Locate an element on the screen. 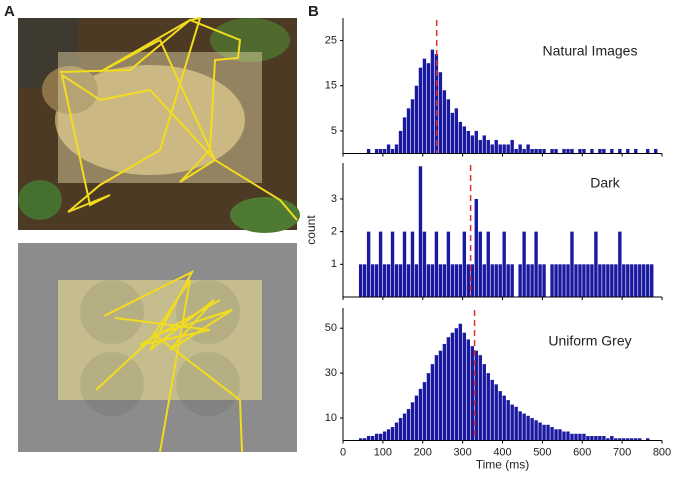 The image size is (677, 477). y-tick-label: 5 is located at coordinates (334, 131).